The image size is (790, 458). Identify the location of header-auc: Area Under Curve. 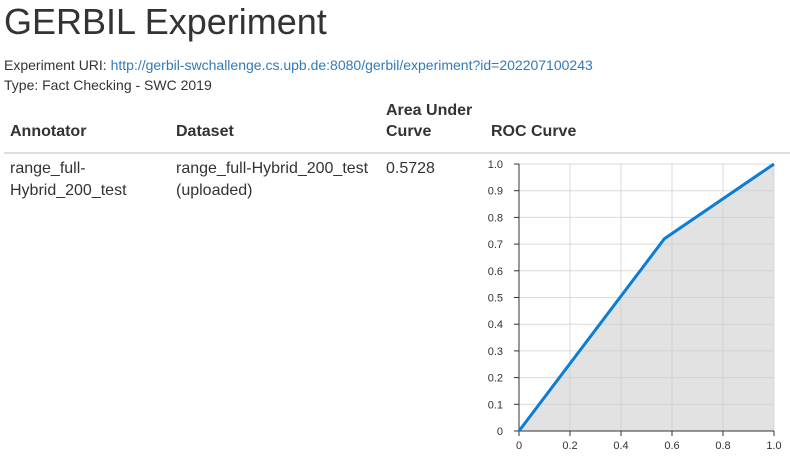
(432, 125).